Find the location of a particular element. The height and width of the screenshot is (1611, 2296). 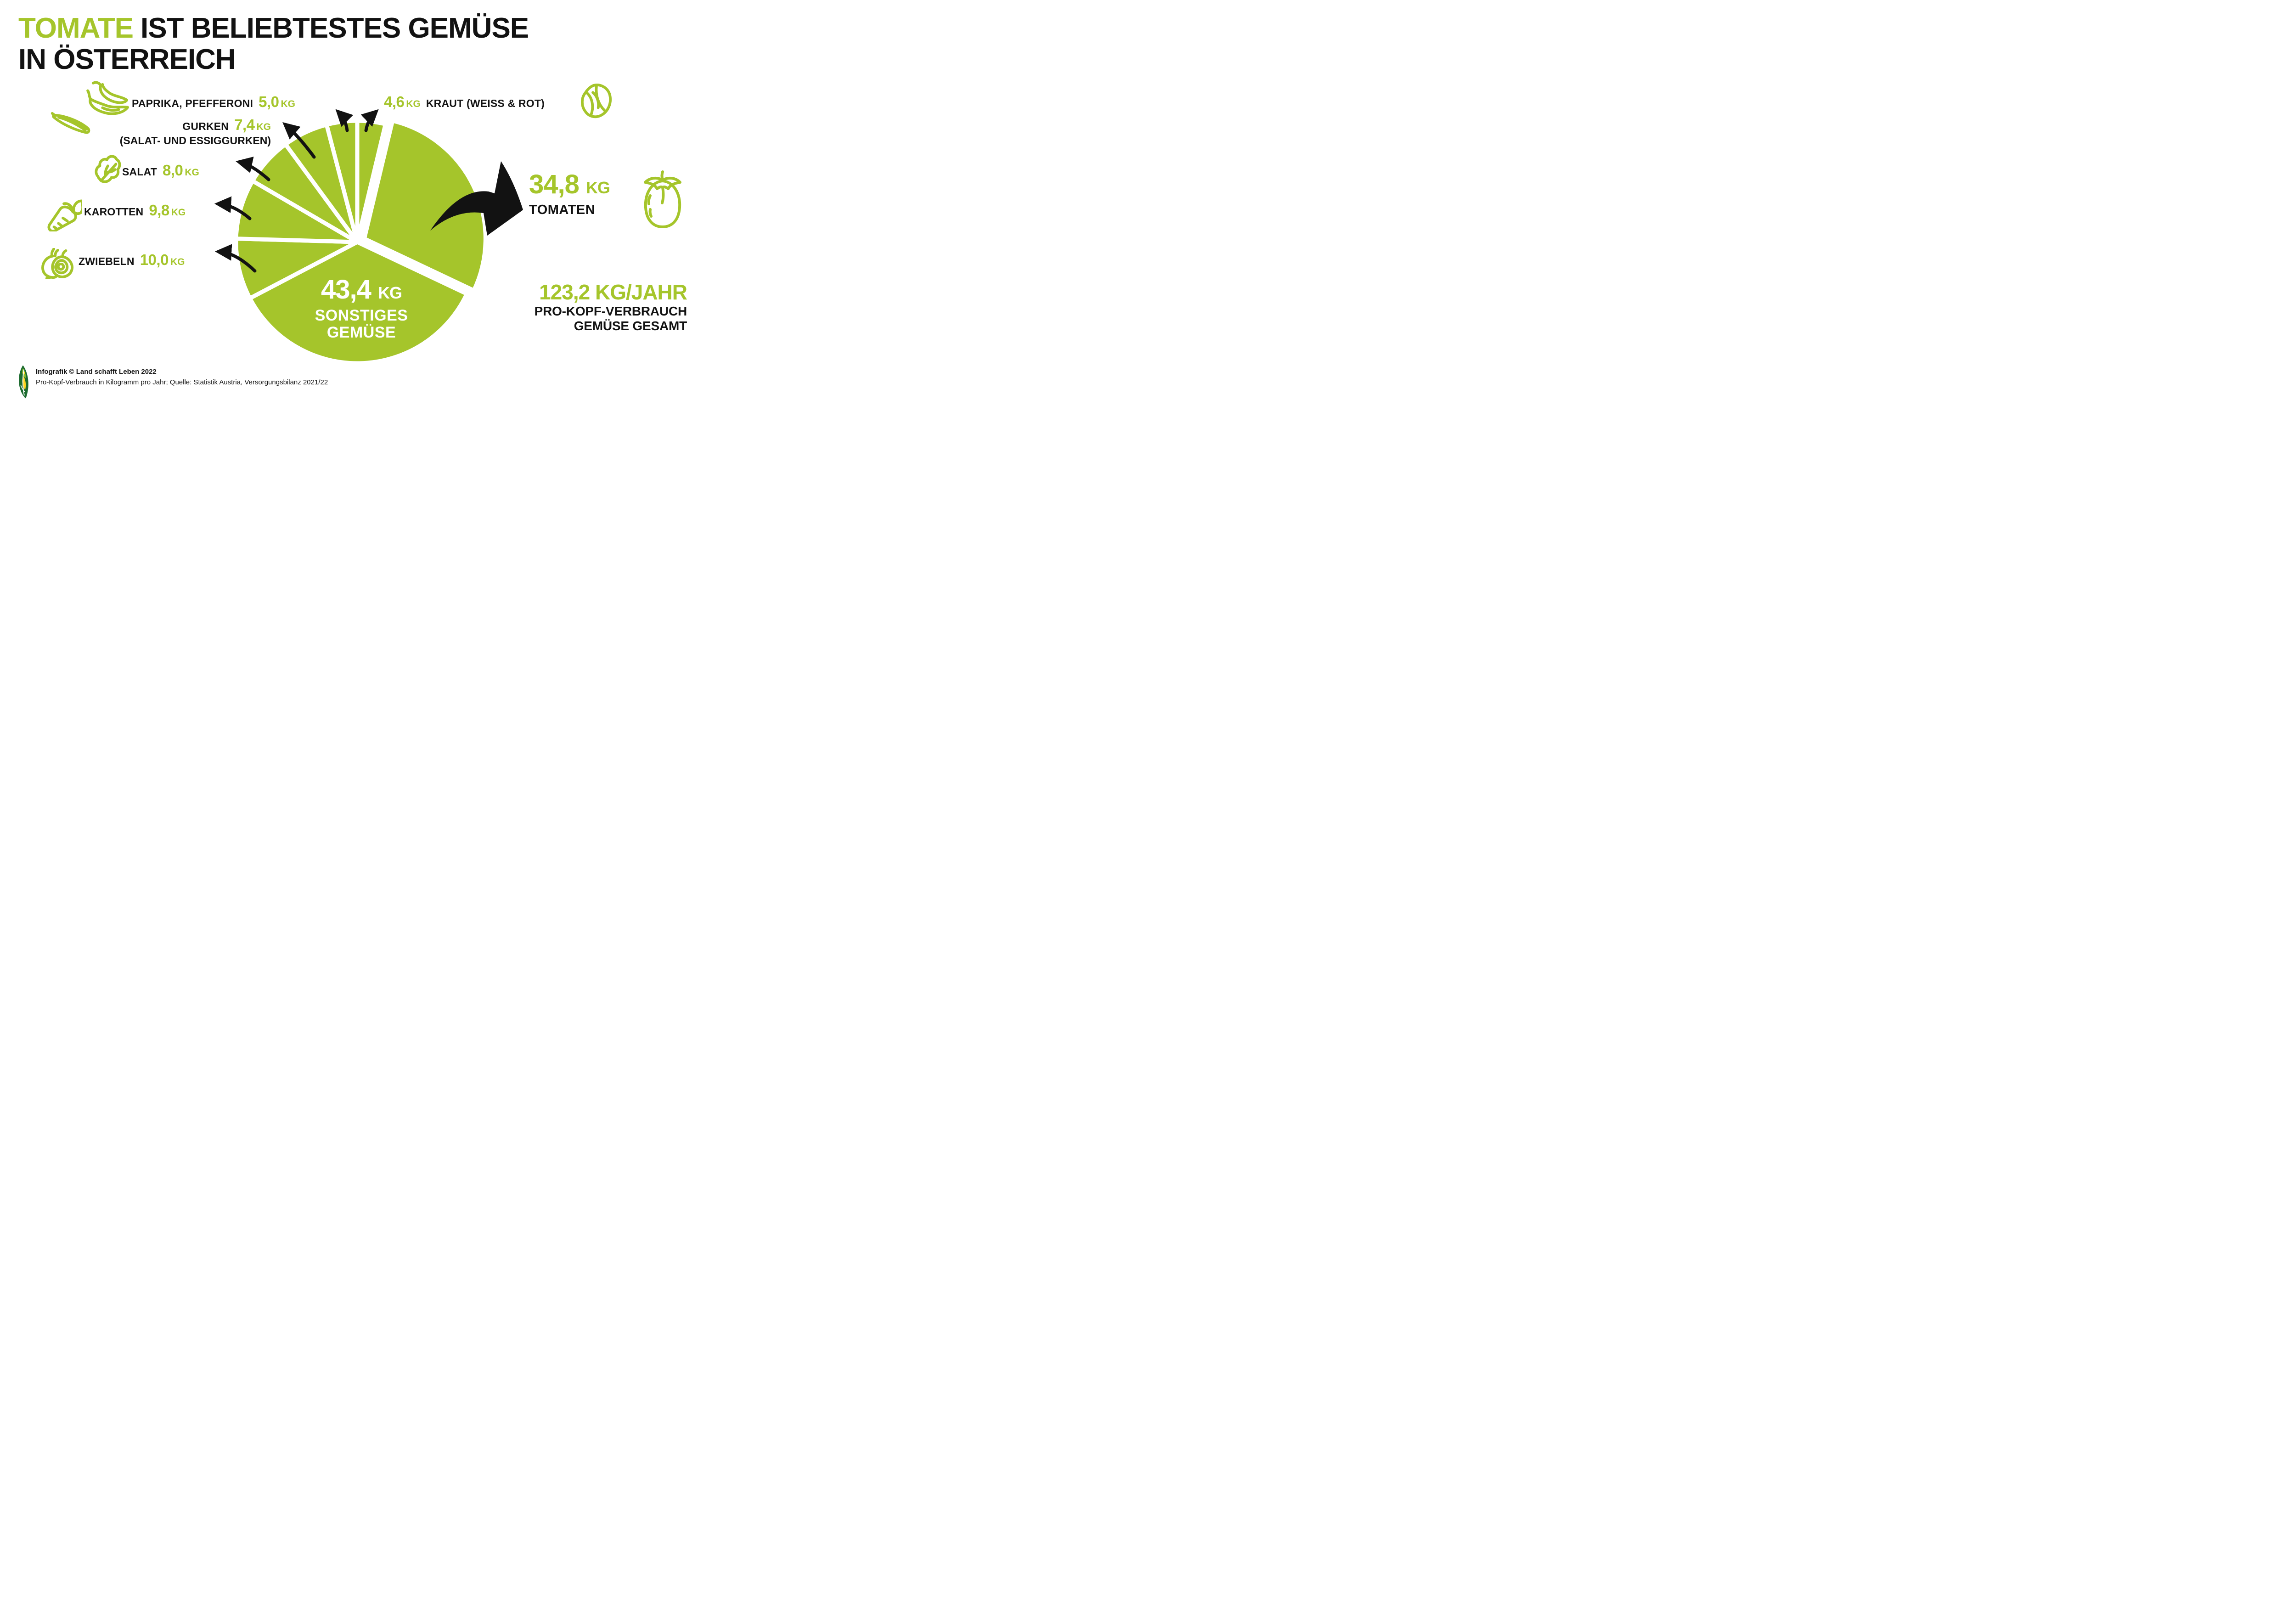

cabbage-icon is located at coordinates (594, 101).